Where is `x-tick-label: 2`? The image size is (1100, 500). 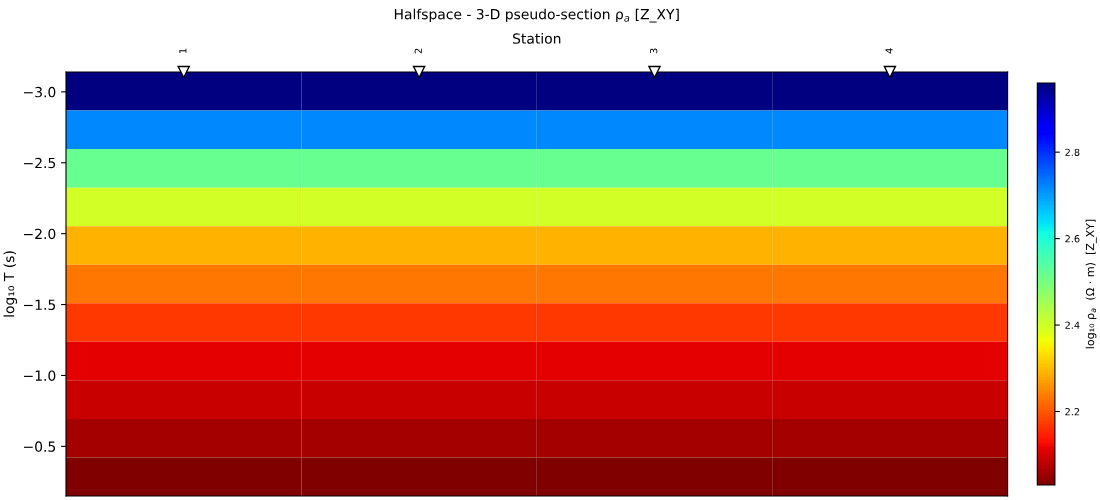 x-tick-label: 2 is located at coordinates (418, 51).